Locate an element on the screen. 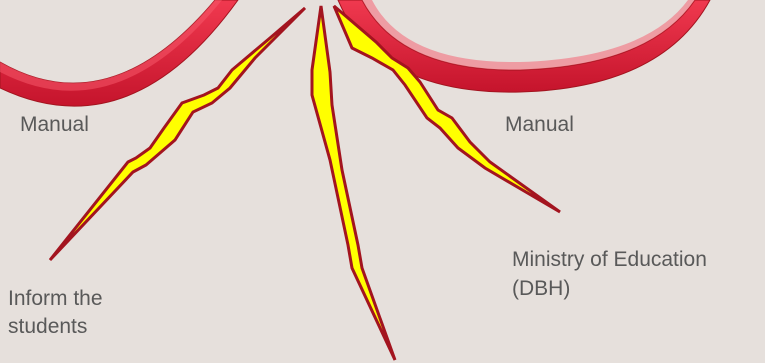 Image resolution: width=765 pixels, height=363 pixels. left-arc-shape is located at coordinates (119, 53).